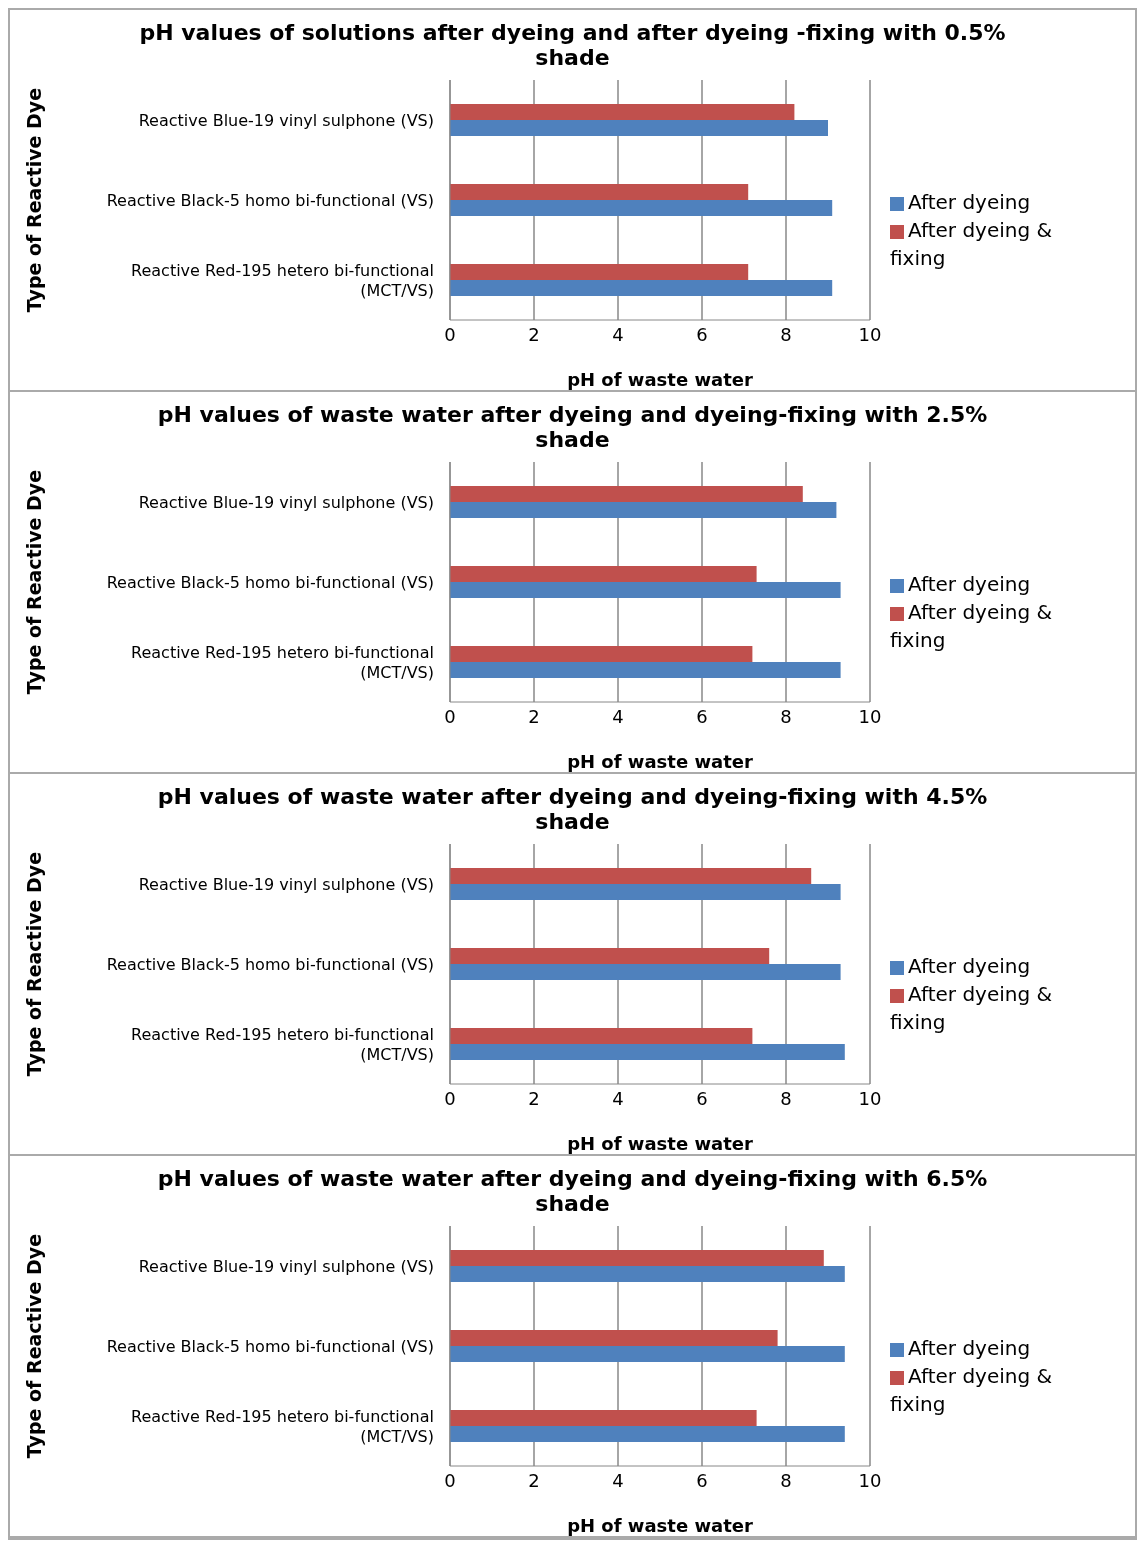 The image size is (1145, 1562). Describe the element at coordinates (572, 809) in the screenshot. I see `chart-title: pH values of waste water after dyeing and dyeing-fixing with 4.5% shade` at that location.